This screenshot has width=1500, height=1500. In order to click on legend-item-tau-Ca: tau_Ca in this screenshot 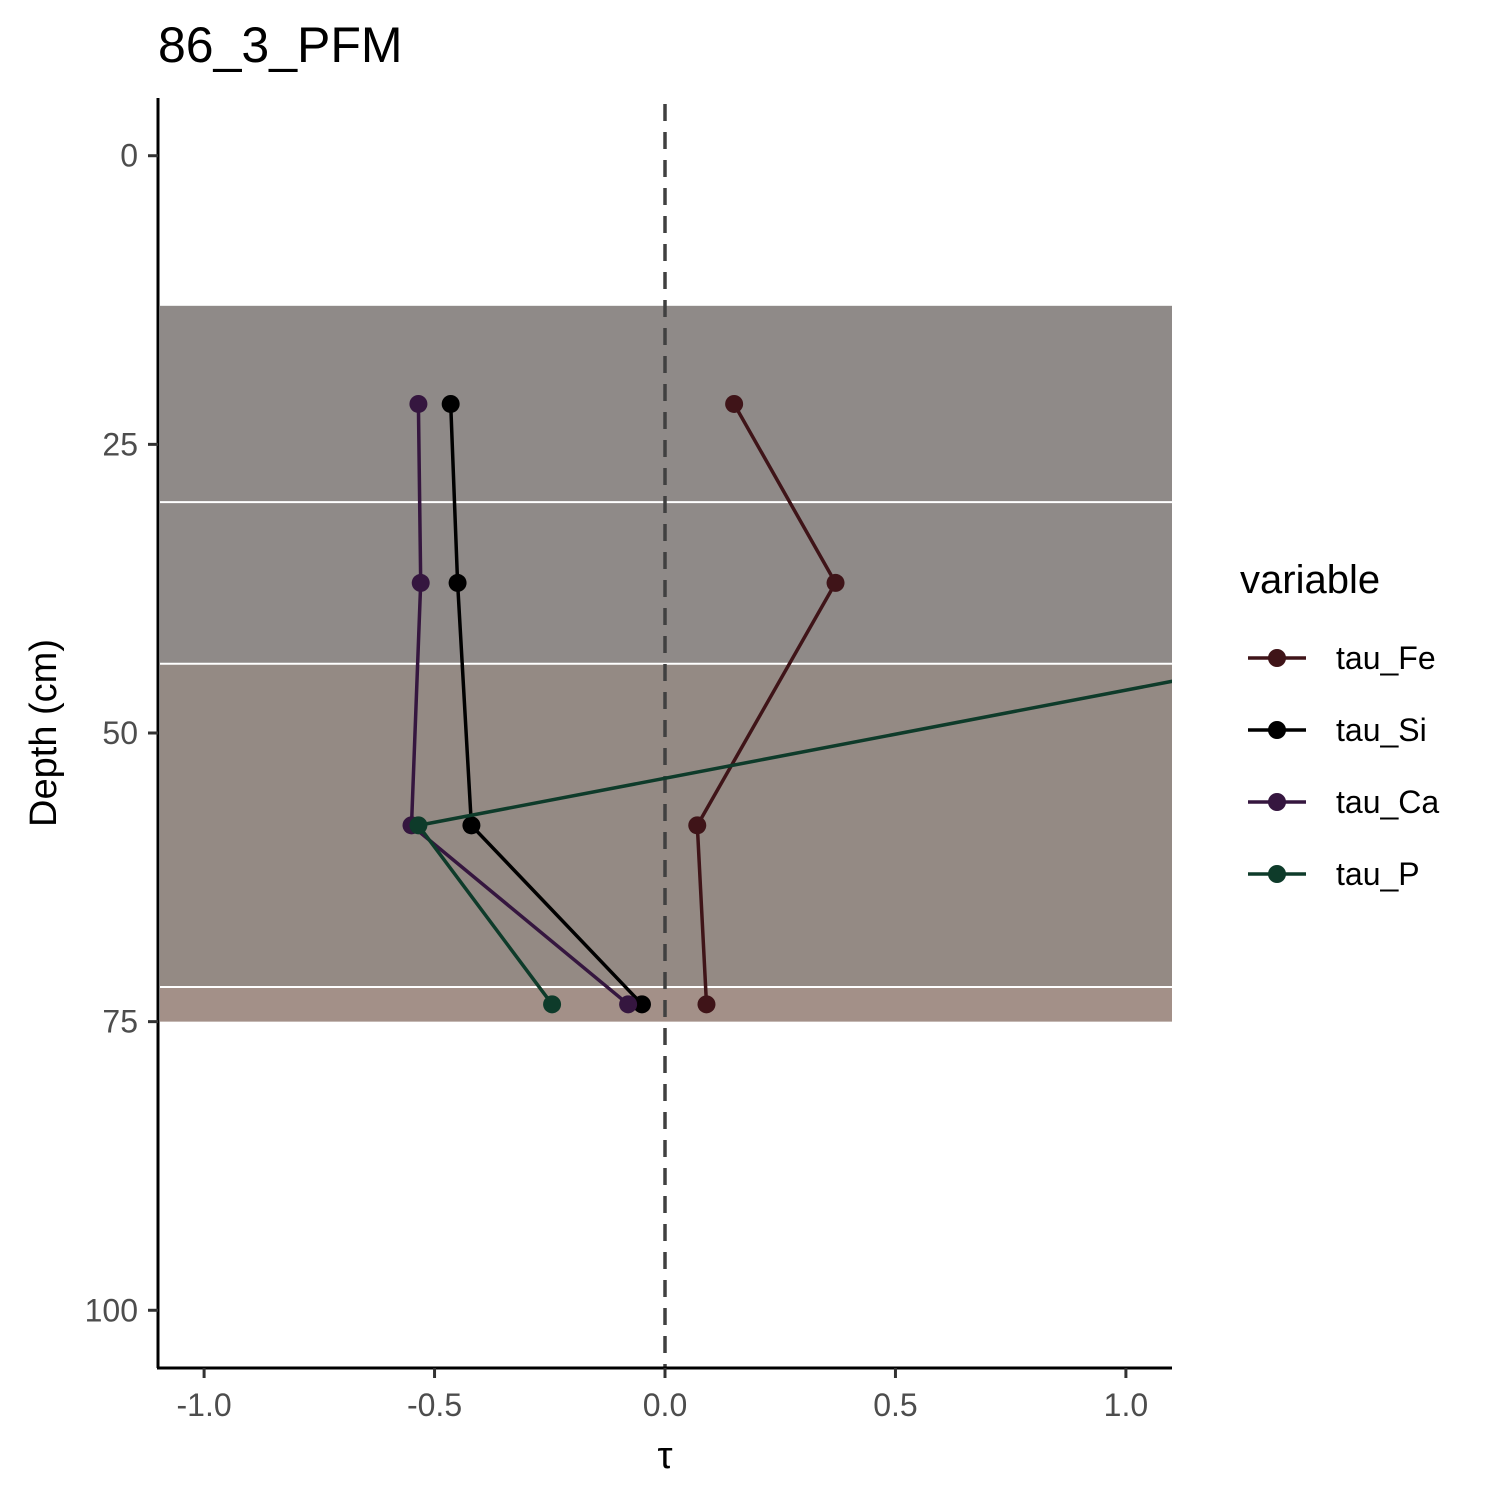, I will do `click(1343, 802)`.